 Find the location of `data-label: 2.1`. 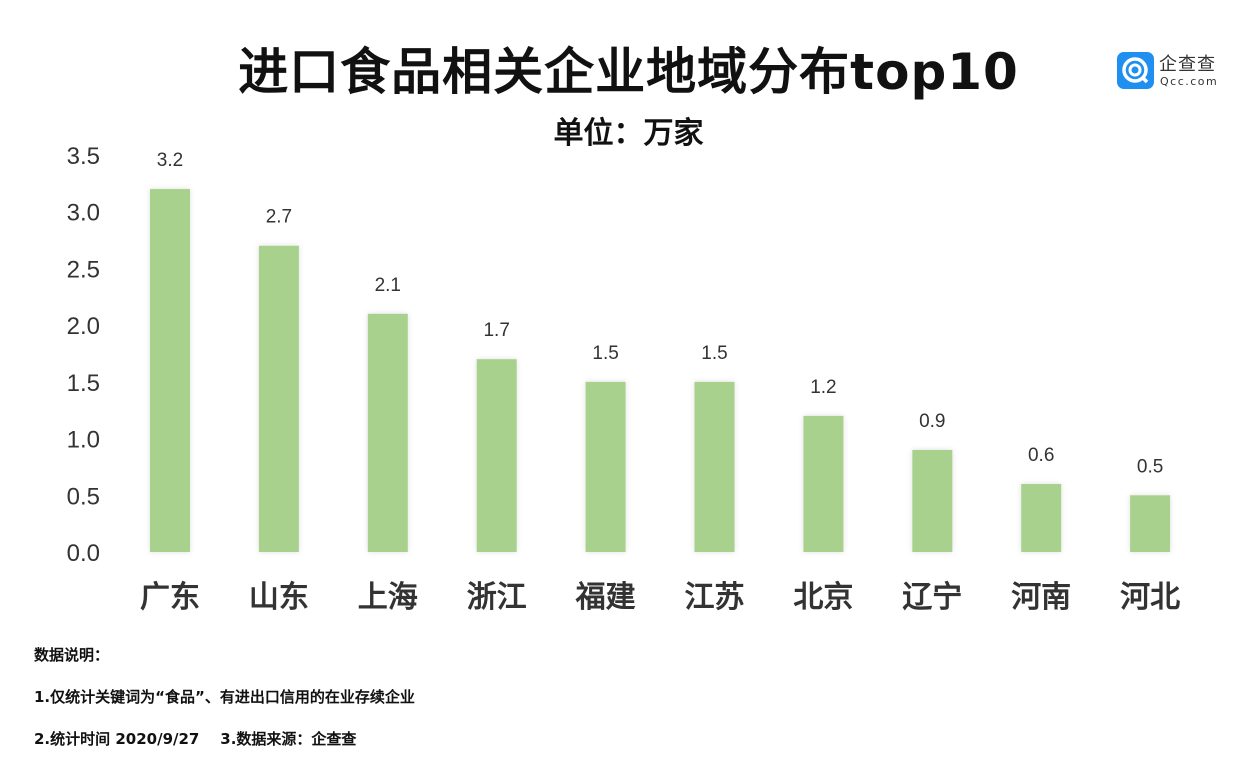

data-label: 2.1 is located at coordinates (388, 285).